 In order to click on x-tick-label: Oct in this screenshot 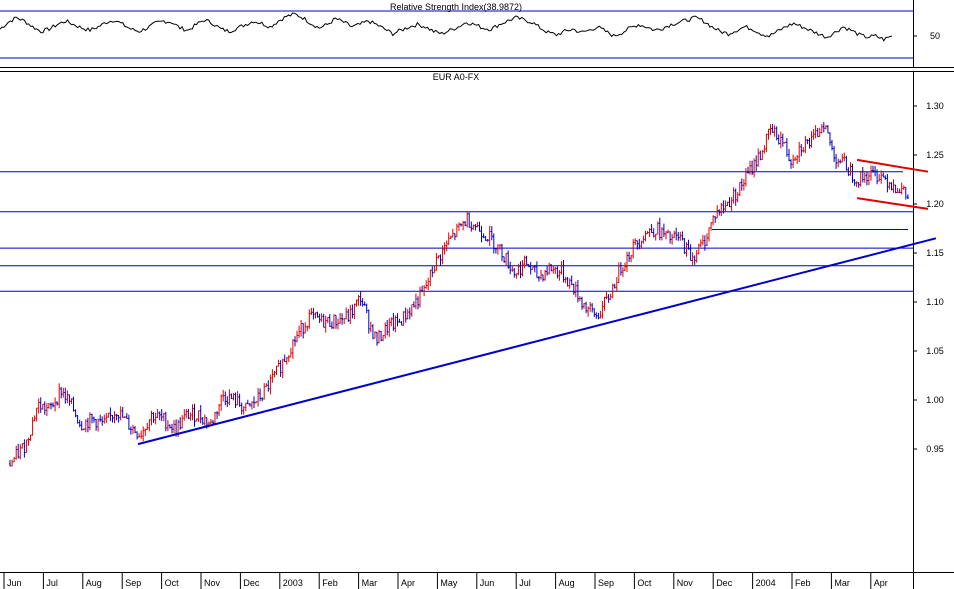, I will do `click(644, 583)`.